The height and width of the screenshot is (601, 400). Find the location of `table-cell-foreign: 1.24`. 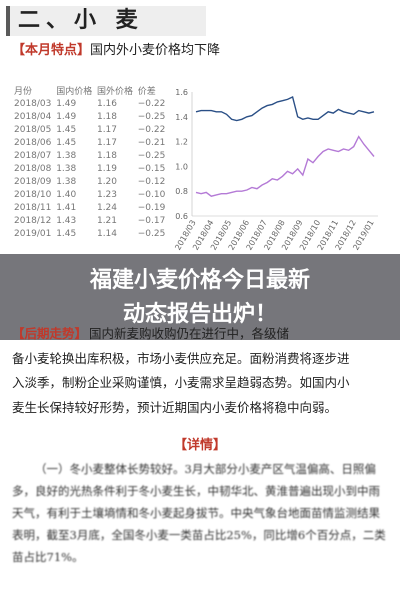

table-cell-foreign: 1.24 is located at coordinates (107, 207).